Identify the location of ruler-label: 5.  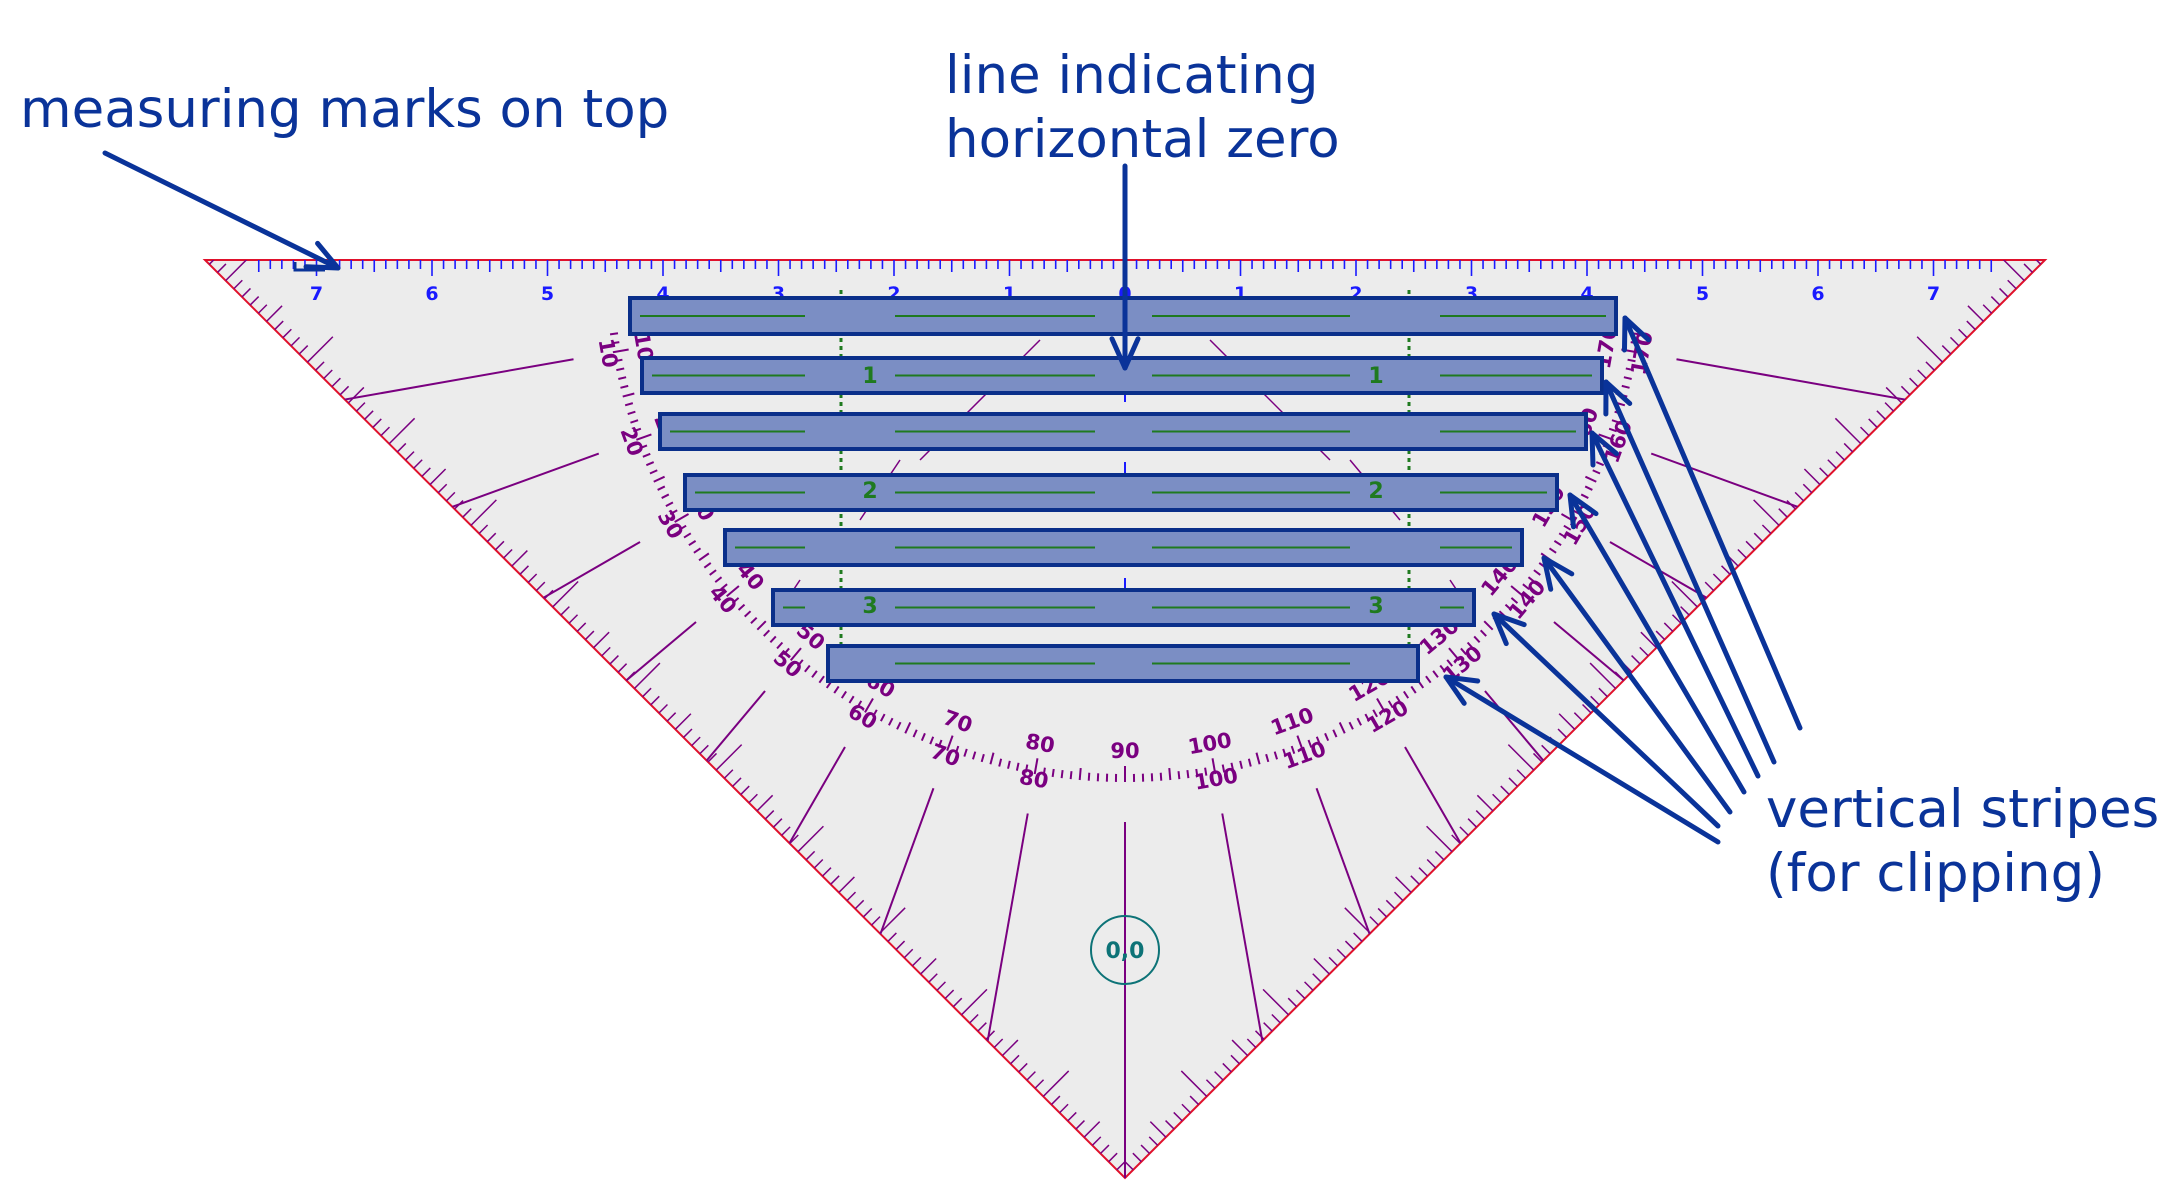
(1702, 294).